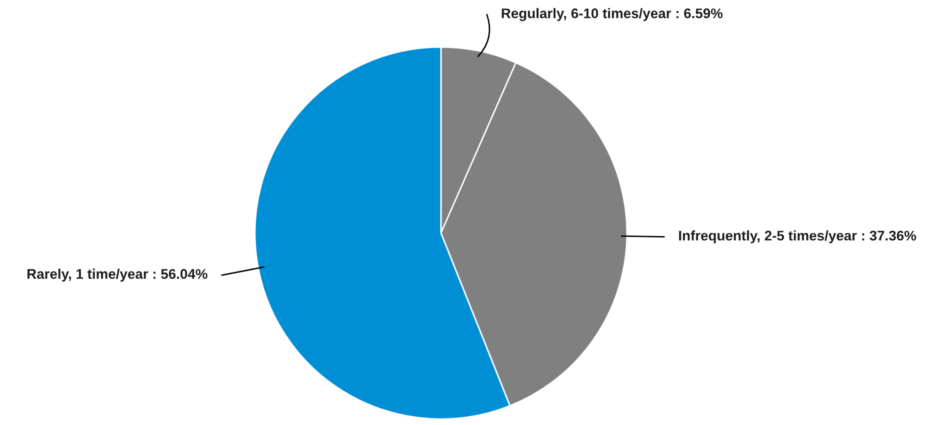 The width and height of the screenshot is (934, 425). I want to click on slice-label: Rarely, 1 time/year : 56.04%, so click(118, 275).